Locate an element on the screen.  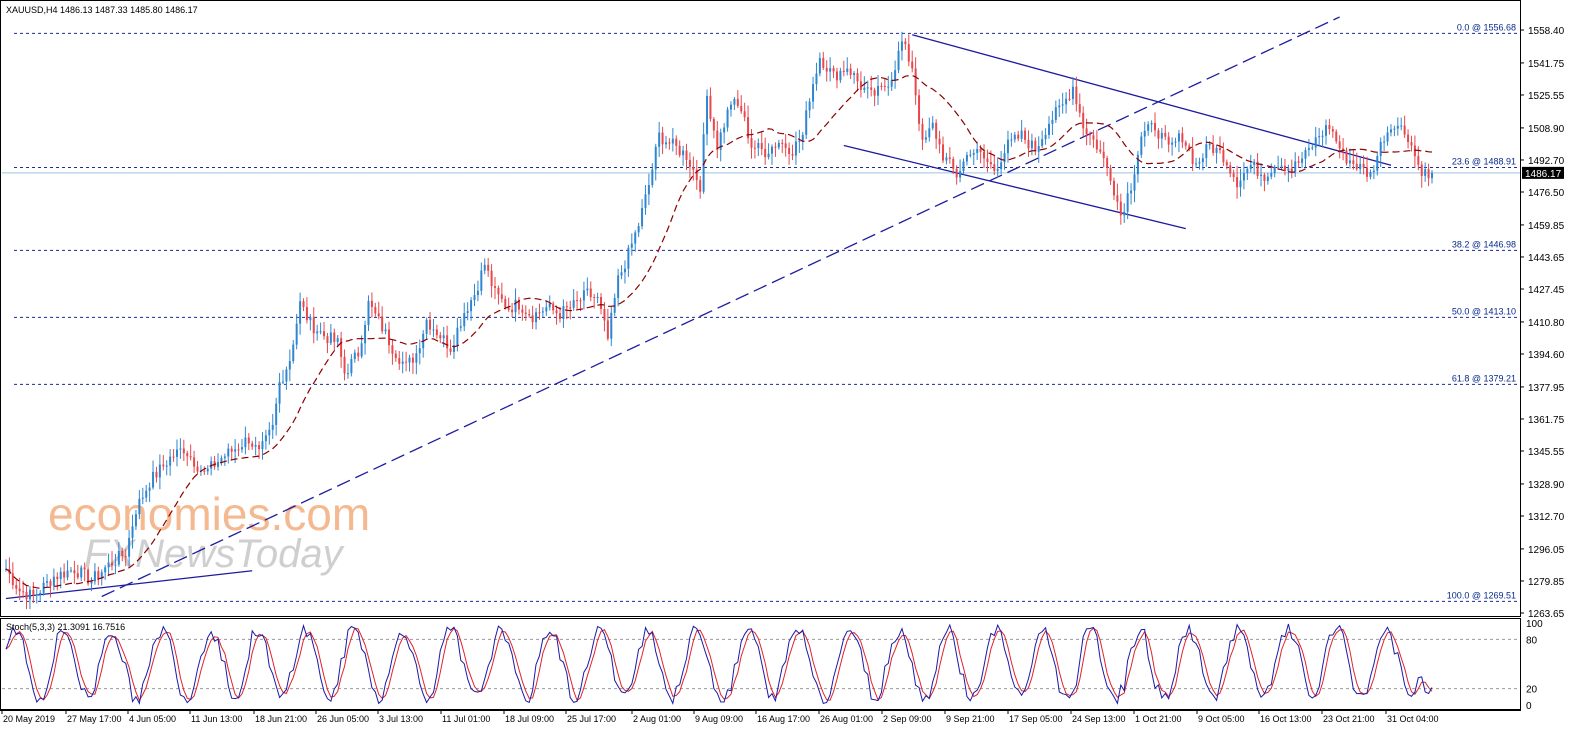
time-tick-label: 23 Oct 21:00 is located at coordinates (1349, 719).